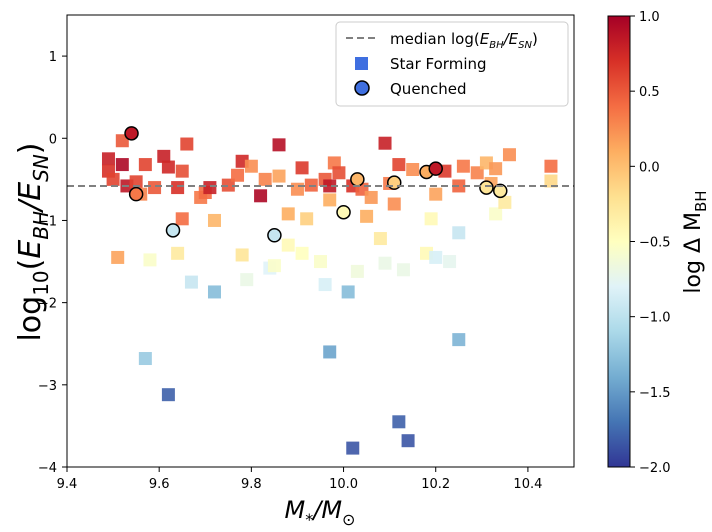  I want to click on colorbar-tick-label: −1.5, so click(655, 393).